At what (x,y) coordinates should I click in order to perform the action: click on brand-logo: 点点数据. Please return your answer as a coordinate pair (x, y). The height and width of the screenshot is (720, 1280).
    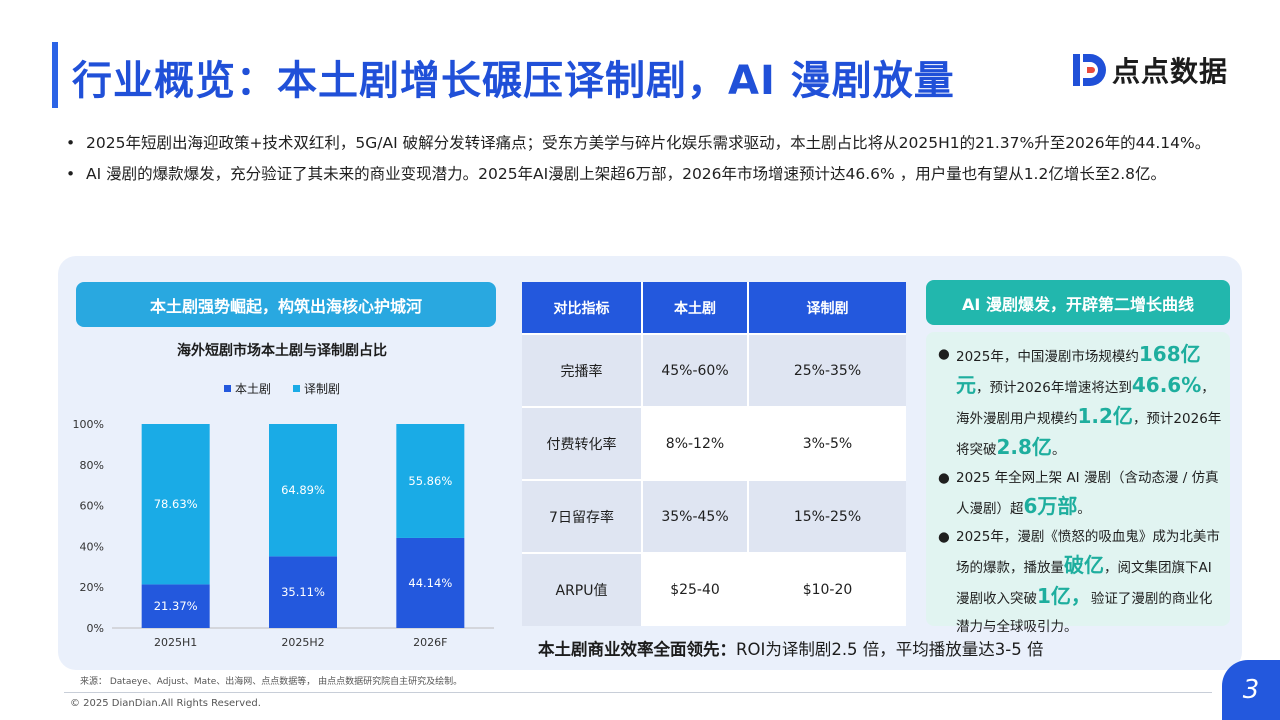
    Looking at the image, I should click on (1150, 70).